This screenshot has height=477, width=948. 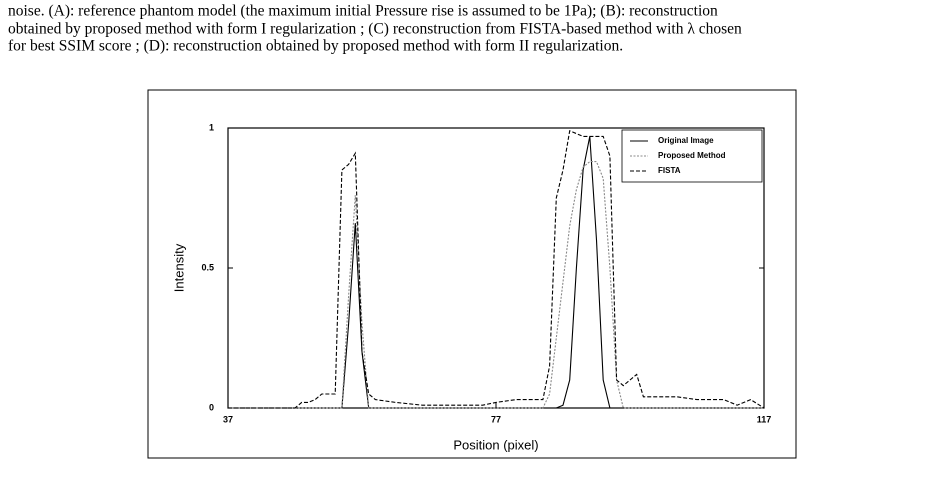 I want to click on x-axis-label: Position (pixel), so click(x=495, y=444).